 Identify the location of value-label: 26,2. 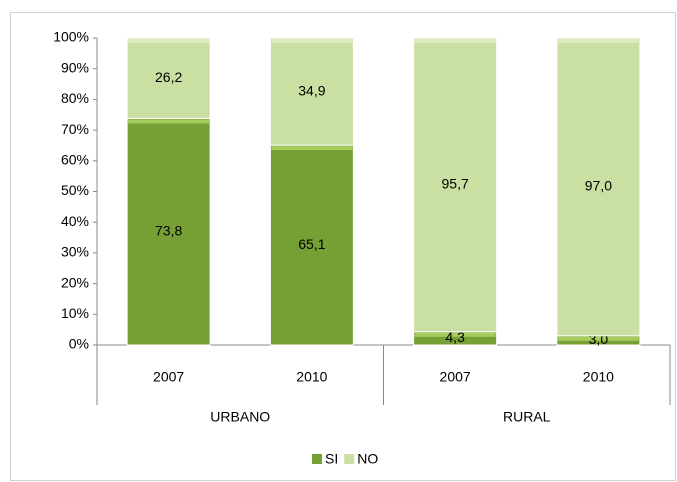
(168, 77).